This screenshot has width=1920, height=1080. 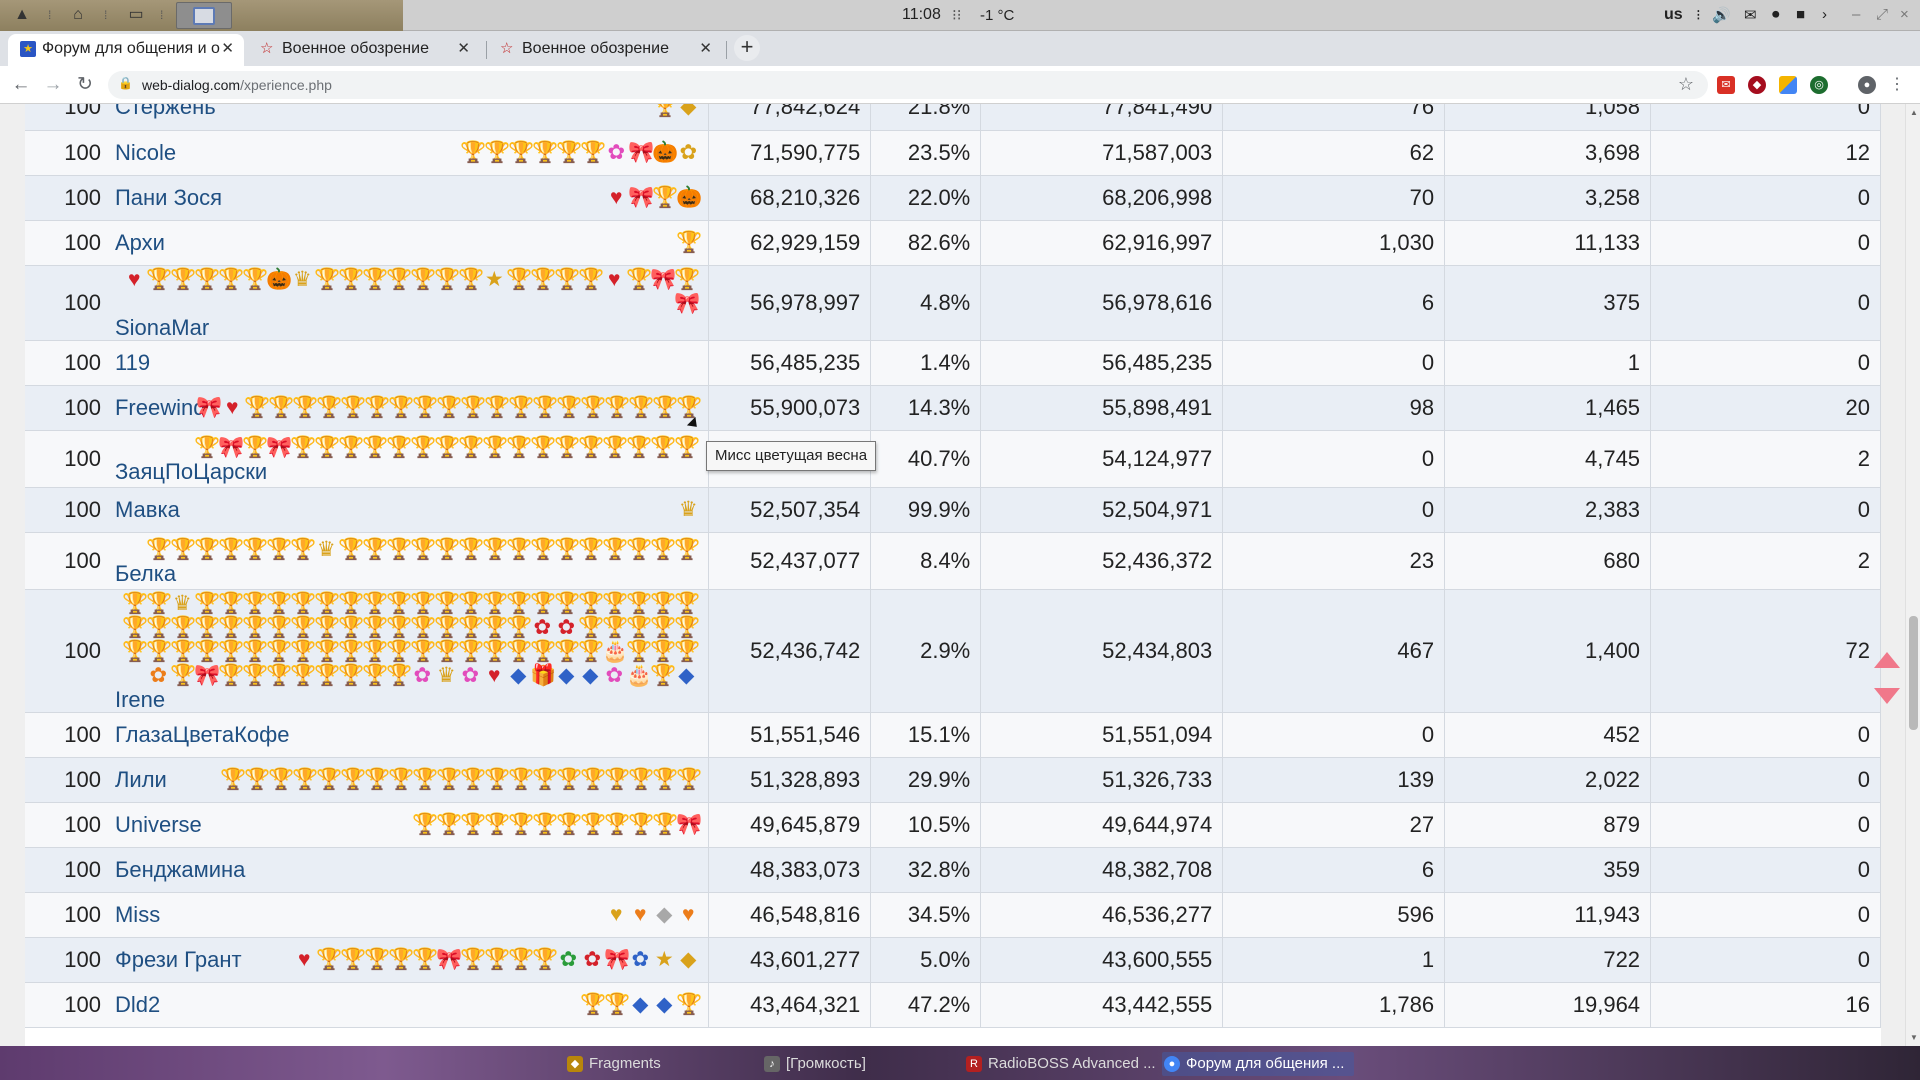 I want to click on page-scroll-widget, so click(x=1887, y=680).